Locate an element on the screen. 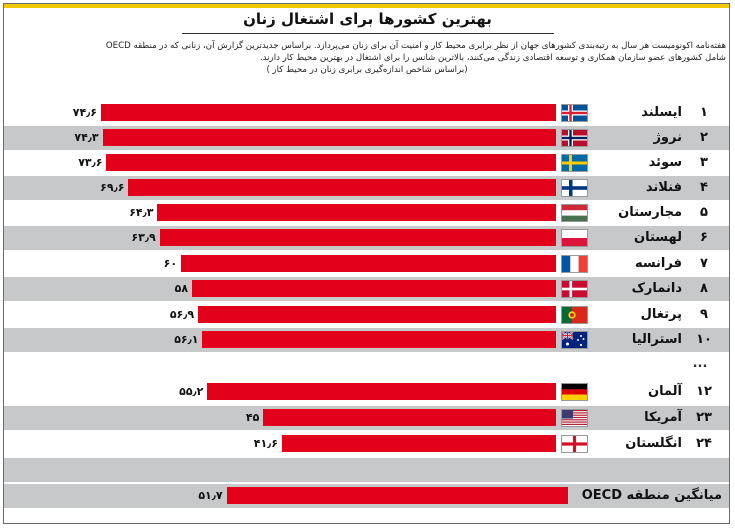 The width and height of the screenshot is (735, 529). sweden-flag-icon is located at coordinates (574, 163).